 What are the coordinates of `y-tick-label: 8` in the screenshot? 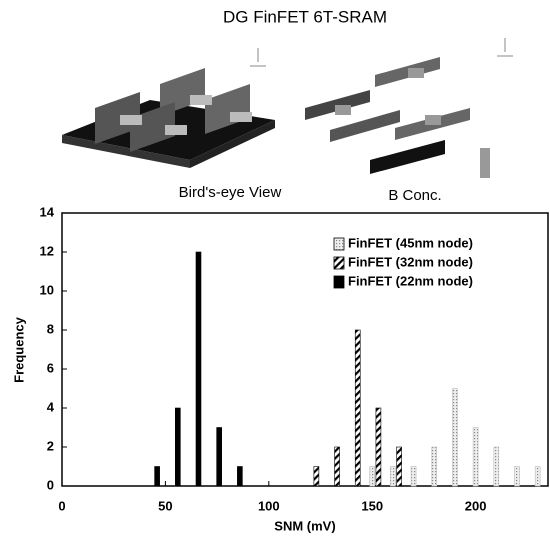 It's located at (50, 328).